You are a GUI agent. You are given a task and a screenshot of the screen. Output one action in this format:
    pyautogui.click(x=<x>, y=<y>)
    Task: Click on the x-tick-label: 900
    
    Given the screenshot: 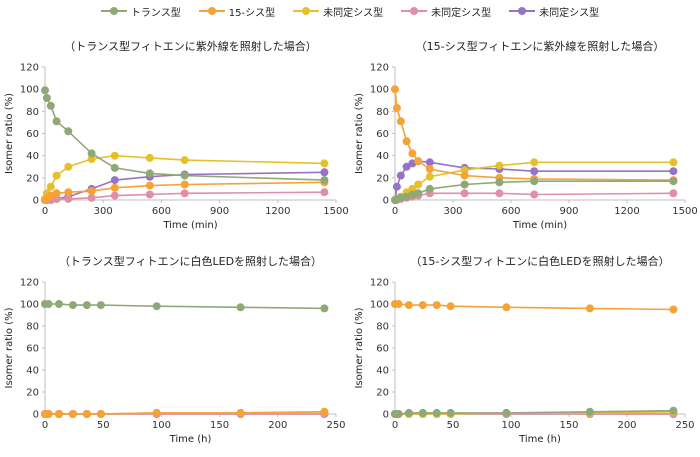 What is the action you would take?
    pyautogui.click(x=568, y=211)
    